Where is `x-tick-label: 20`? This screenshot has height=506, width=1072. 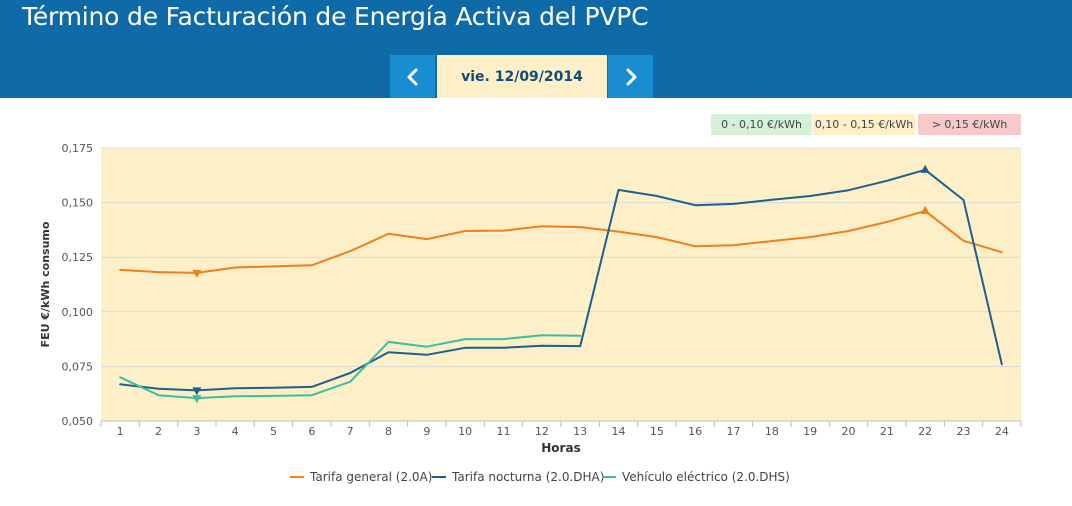 x-tick-label: 20 is located at coordinates (849, 431).